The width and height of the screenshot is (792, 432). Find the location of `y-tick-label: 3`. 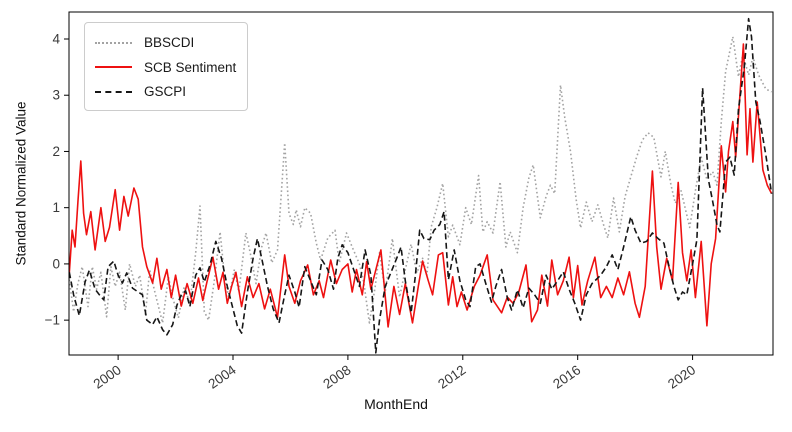

y-tick-label: 3 is located at coordinates (56, 95).